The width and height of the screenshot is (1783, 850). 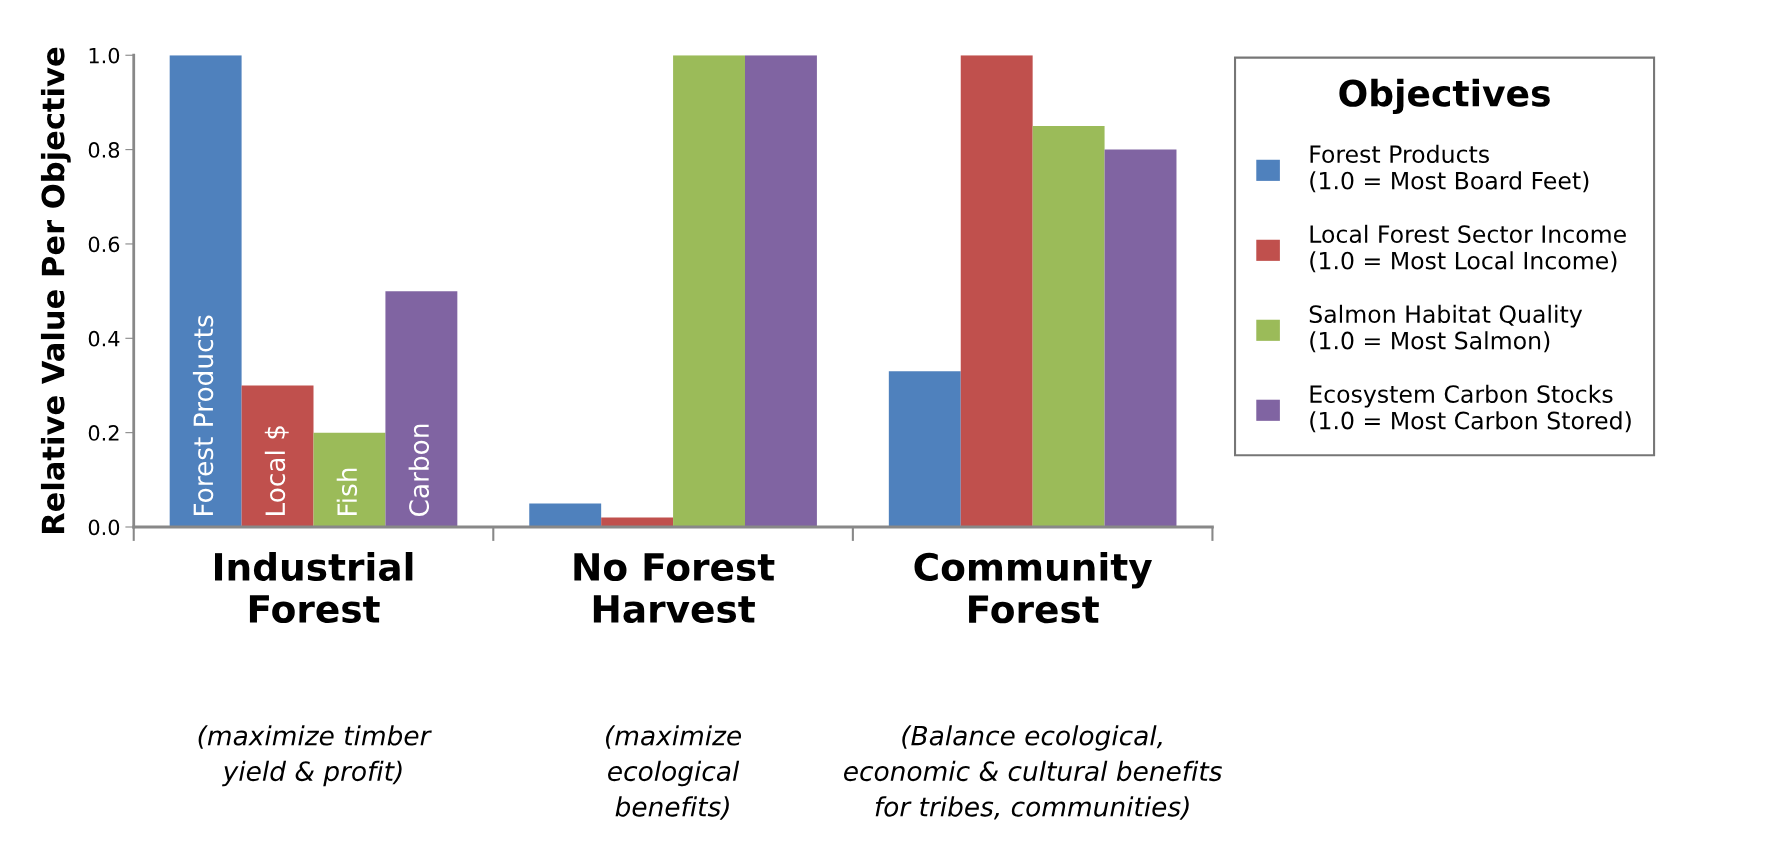 I want to click on y-tick-label: 0.4, so click(x=104, y=338).